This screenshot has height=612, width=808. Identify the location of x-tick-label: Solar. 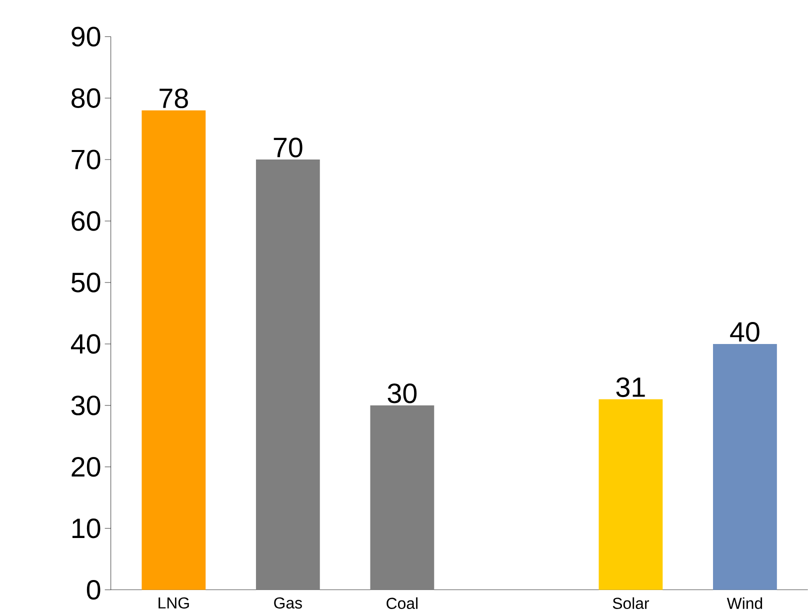
(631, 603).